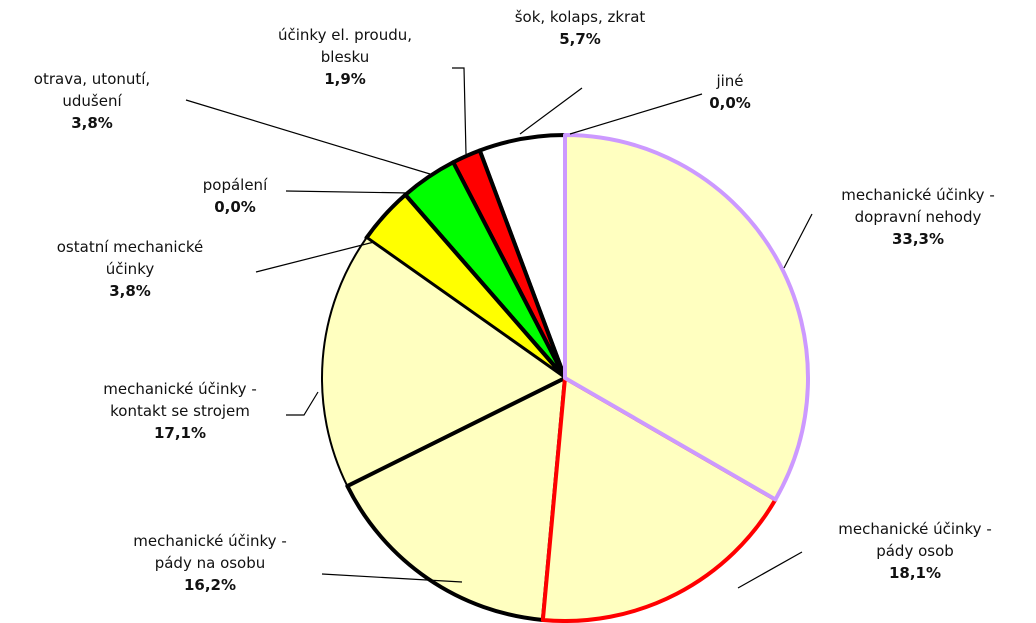 The image size is (1036, 623). Describe the element at coordinates (918, 206) in the screenshot. I see `category-label: mechanické účinky - dopravní nehody` at that location.